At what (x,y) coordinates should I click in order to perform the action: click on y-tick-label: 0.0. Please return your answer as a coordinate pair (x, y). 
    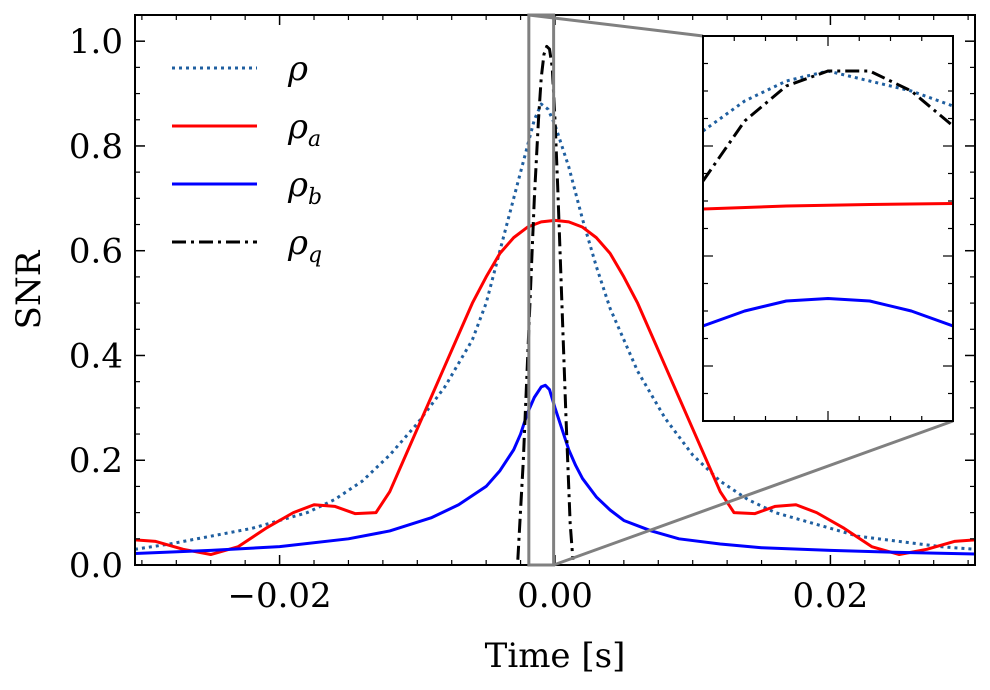
    Looking at the image, I should click on (96, 566).